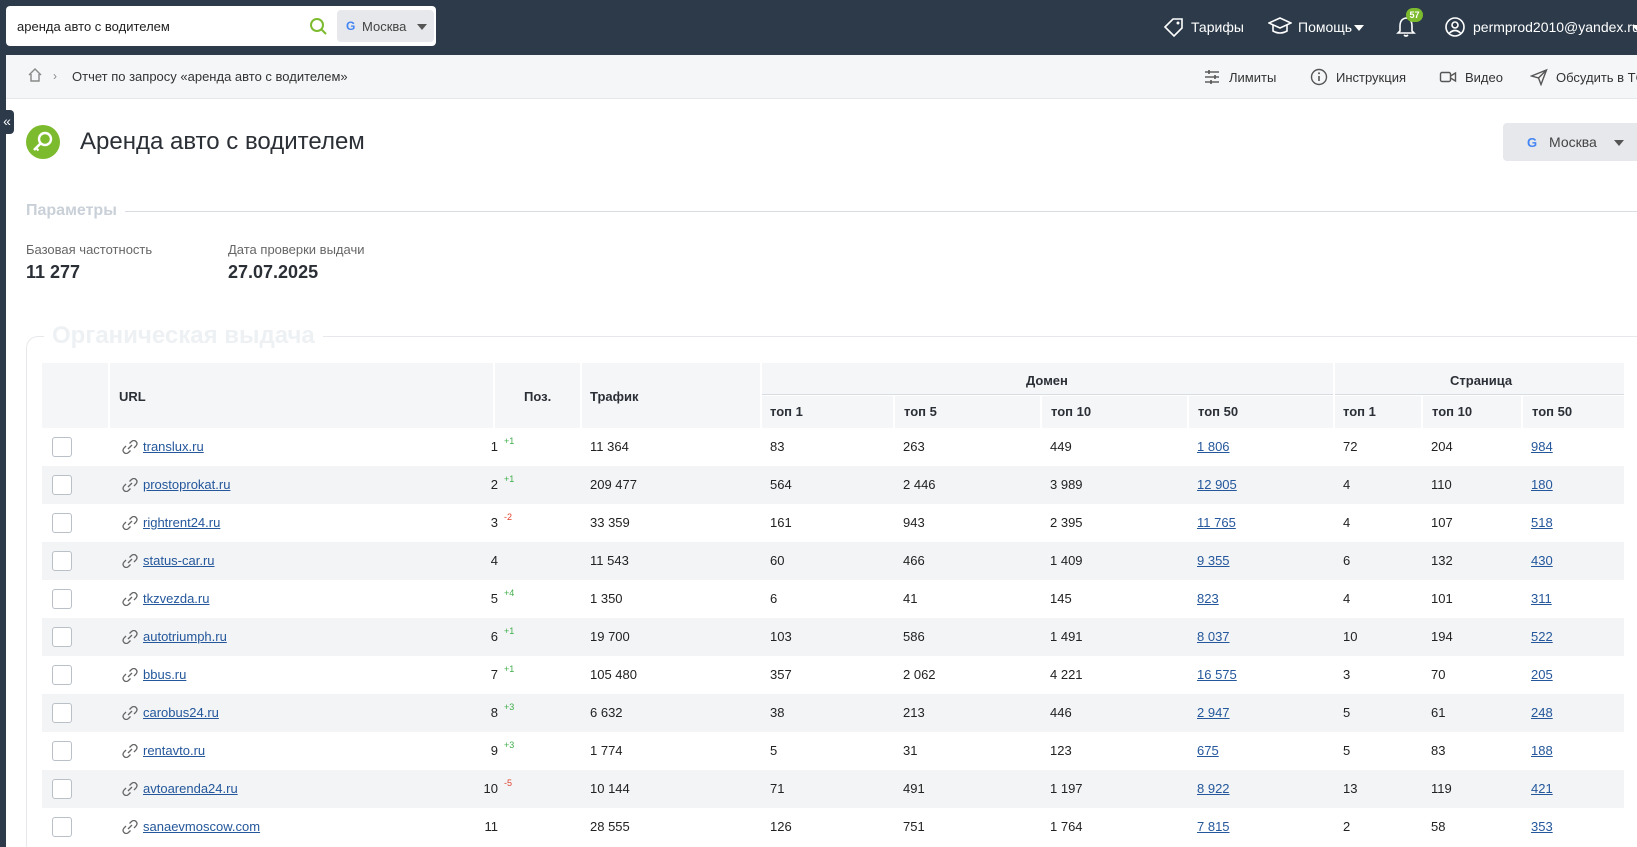 This screenshot has height=847, width=1637. Describe the element at coordinates (222, 141) in the screenshot. I see `page-title: Аренда авто с водителем` at that location.